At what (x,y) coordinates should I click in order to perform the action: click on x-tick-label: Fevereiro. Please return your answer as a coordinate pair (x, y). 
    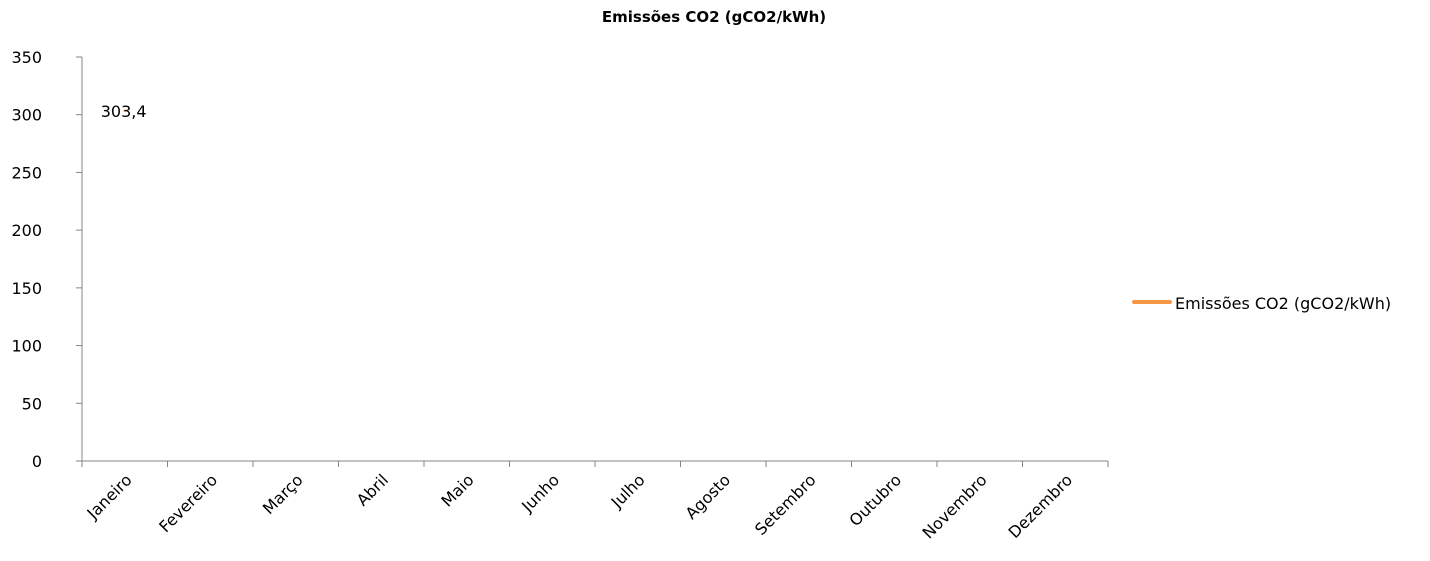
    Looking at the image, I should click on (188, 503).